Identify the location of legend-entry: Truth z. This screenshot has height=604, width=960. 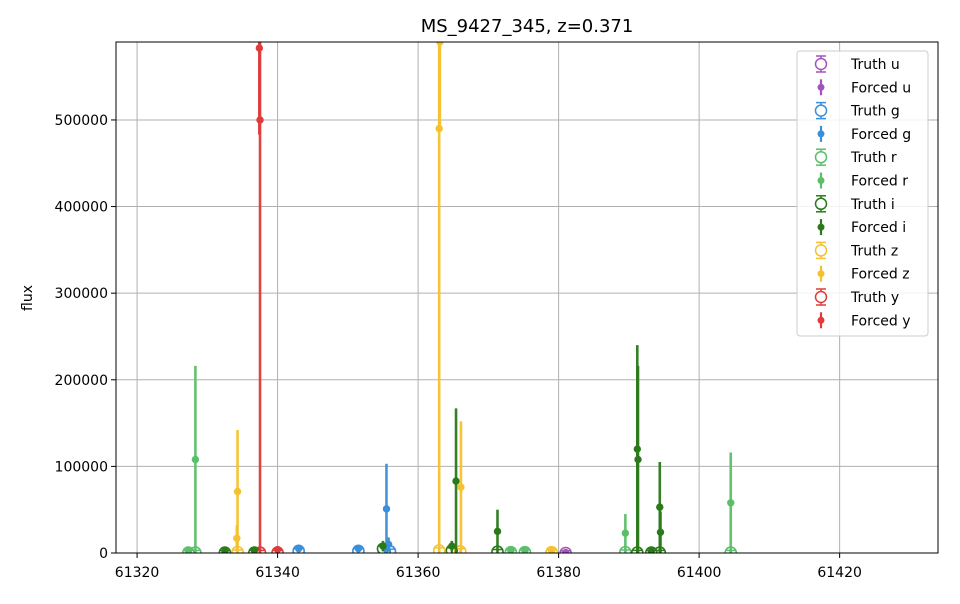
(856, 250).